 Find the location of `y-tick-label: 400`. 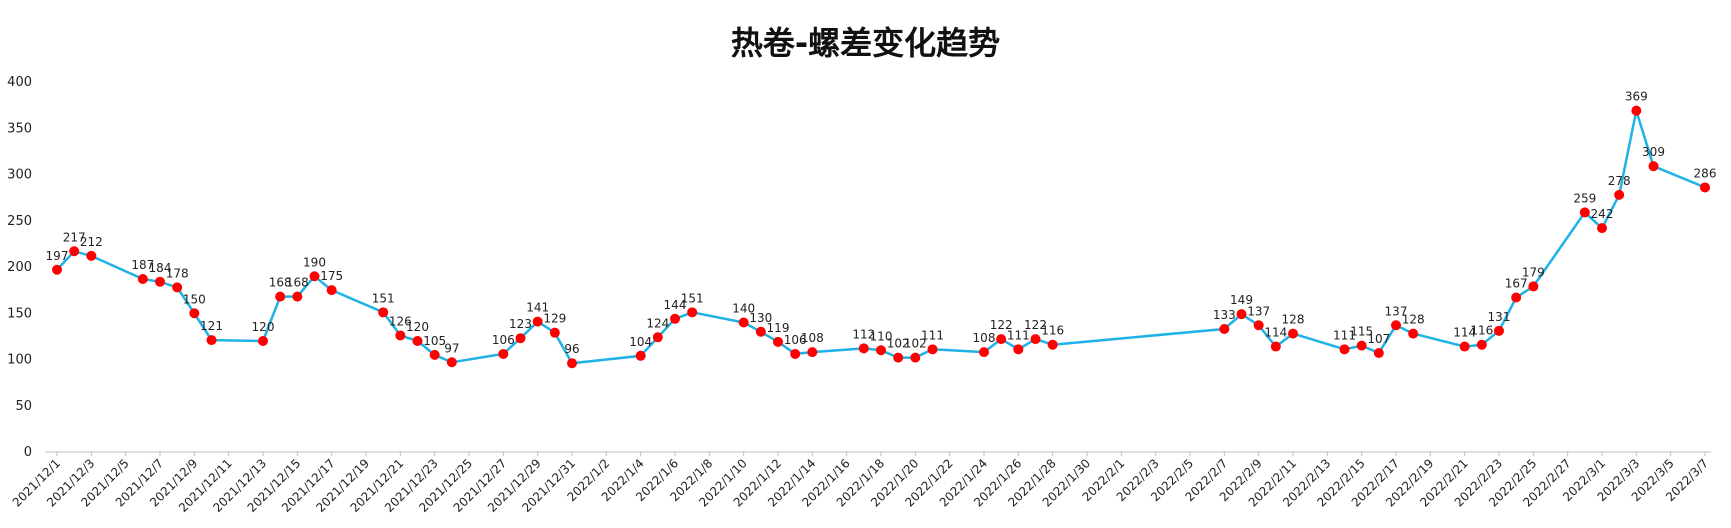

y-tick-label: 400 is located at coordinates (19, 82).